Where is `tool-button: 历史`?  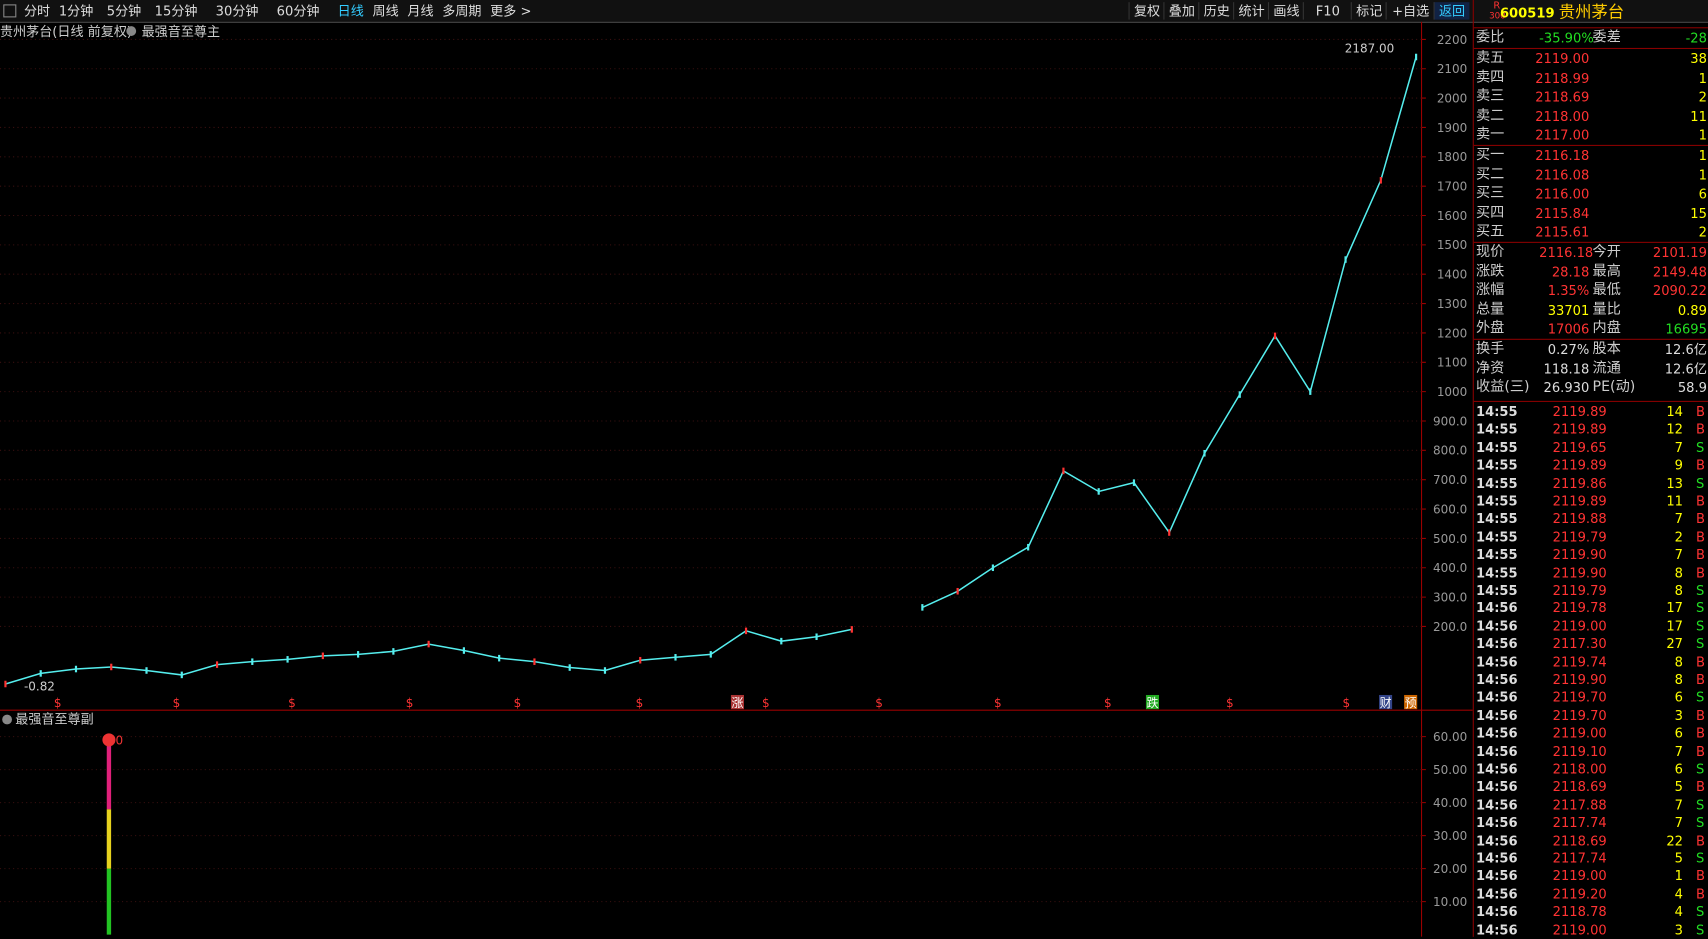 tool-button: 历史 is located at coordinates (1216, 11).